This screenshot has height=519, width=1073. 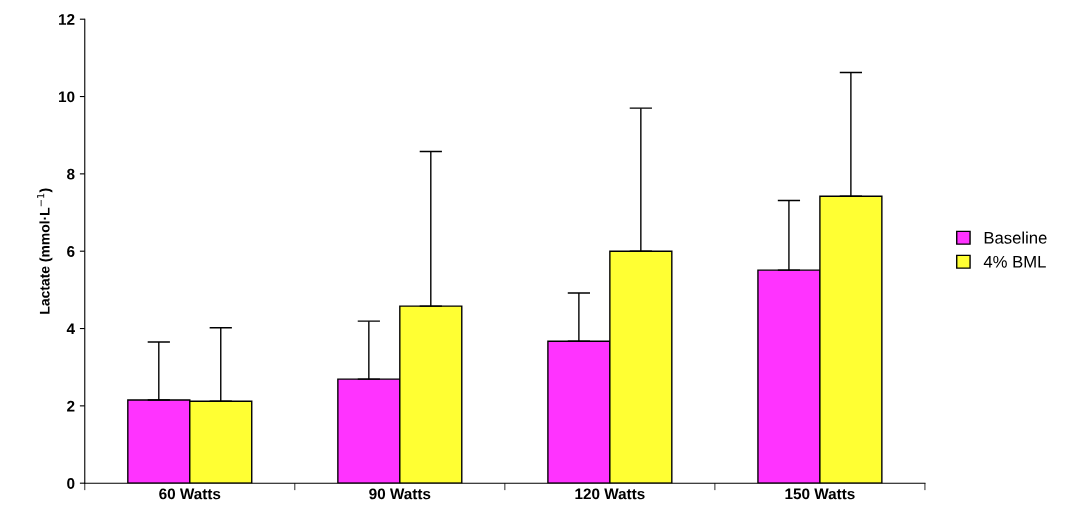 What do you see at coordinates (67, 19) in the screenshot?
I see `y-tick-label: 12` at bounding box center [67, 19].